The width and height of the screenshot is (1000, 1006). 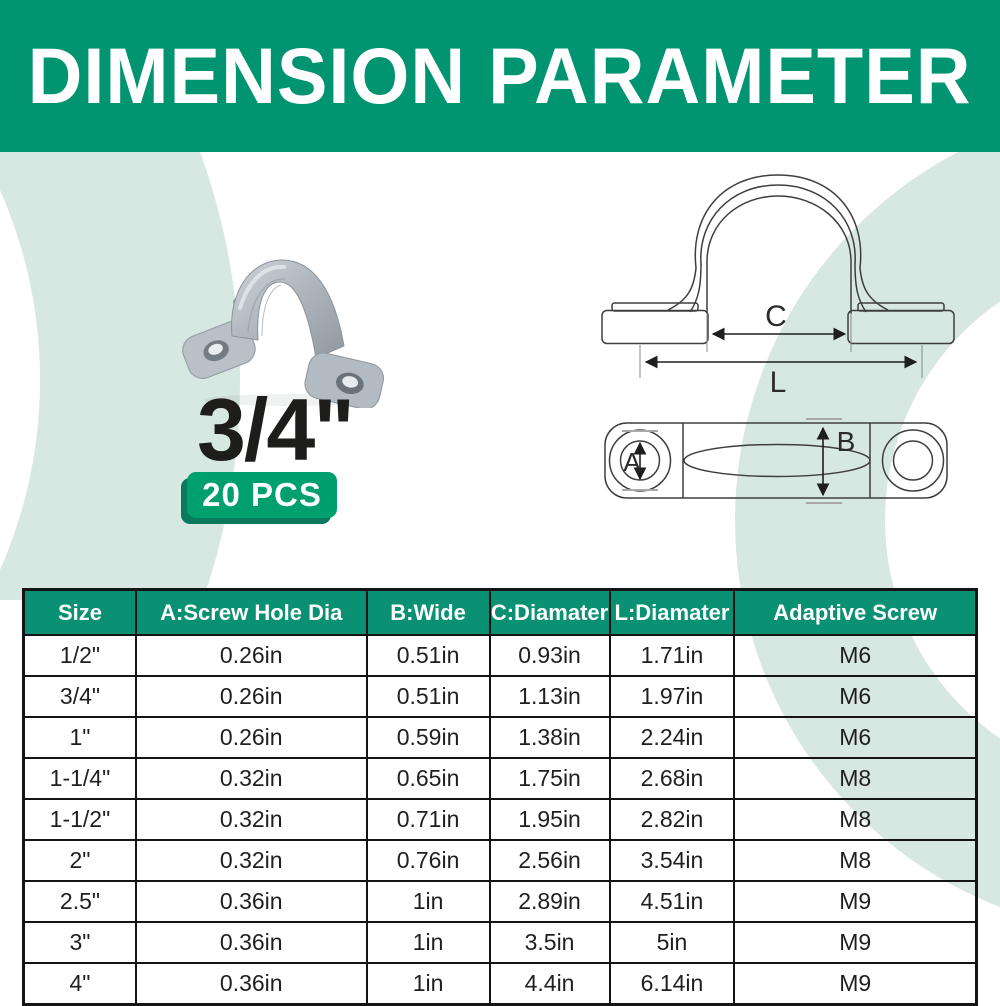 What do you see at coordinates (549, 819) in the screenshot?
I see `table-cell: 1.95in` at bounding box center [549, 819].